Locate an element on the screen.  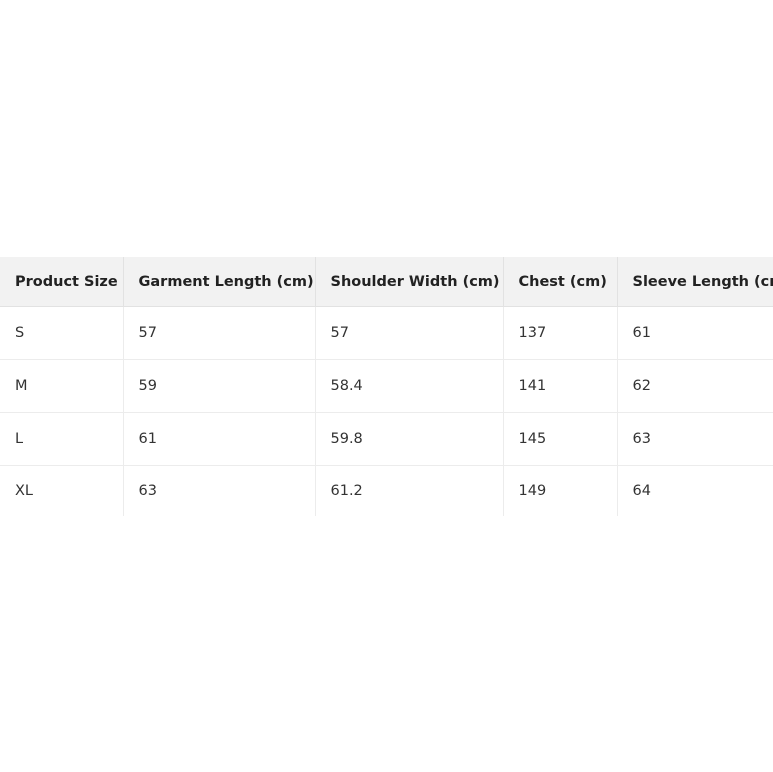
cell: 59.8 is located at coordinates (409, 439).